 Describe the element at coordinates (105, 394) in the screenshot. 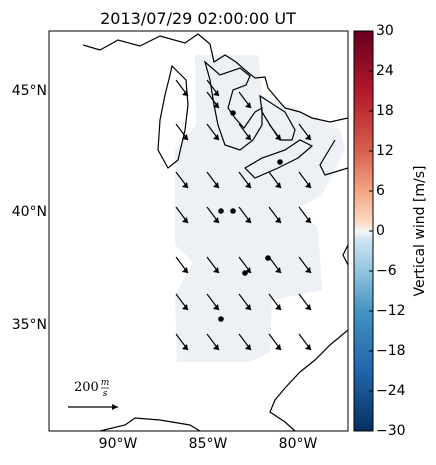

I see `scale-unit-bottom: s` at that location.